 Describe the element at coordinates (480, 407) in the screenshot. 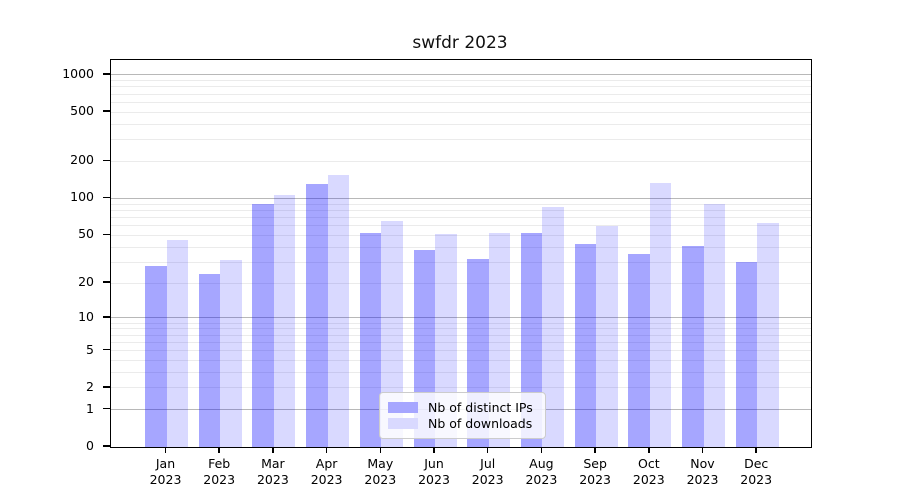

I see `legend-label-distinct-ips: Nb of distinct IPs` at that location.